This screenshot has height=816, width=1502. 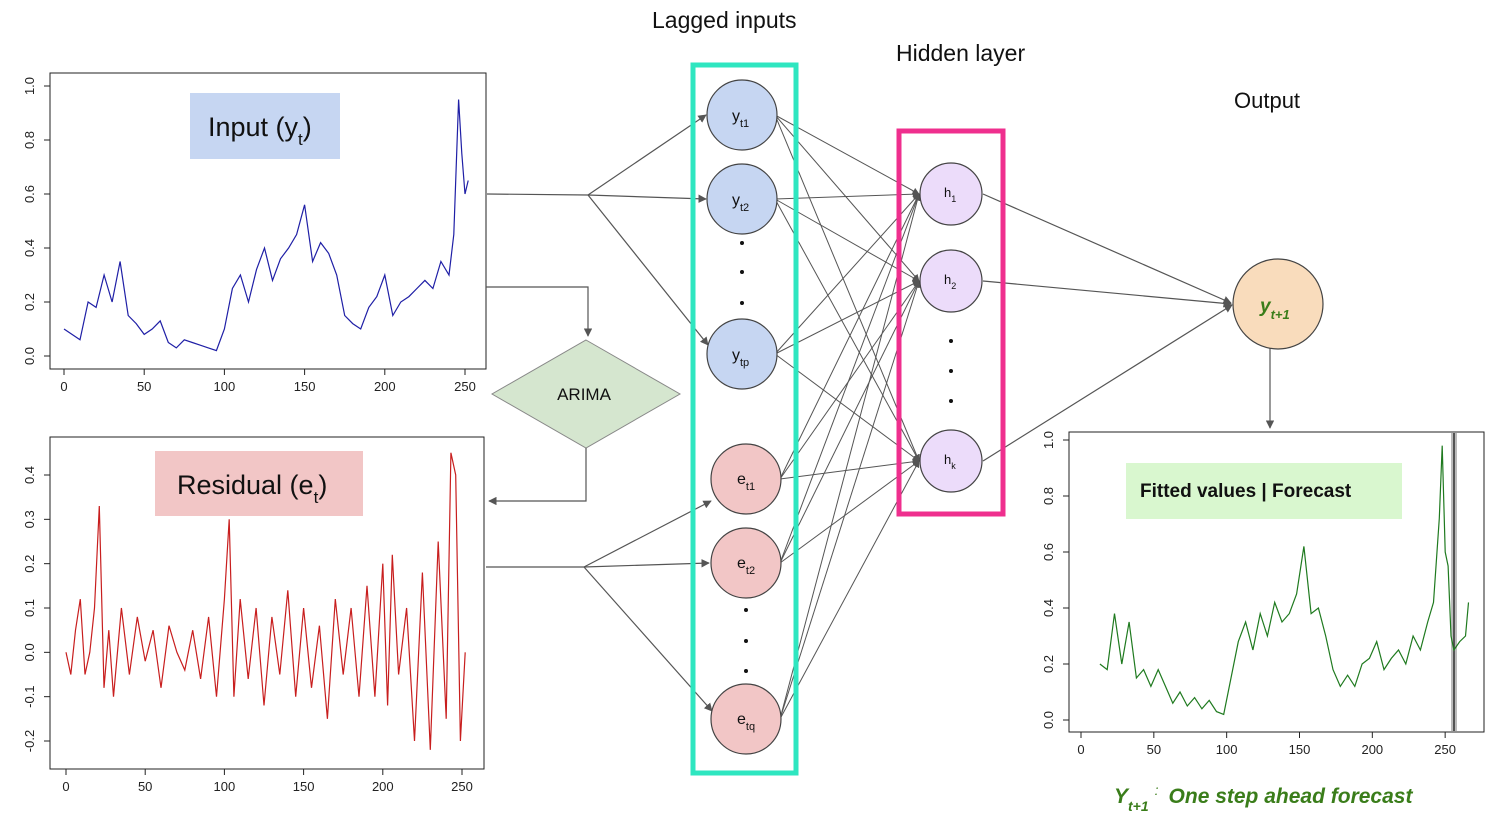 What do you see at coordinates (744, 419) in the screenshot?
I see `lagged-inputs-box` at bounding box center [744, 419].